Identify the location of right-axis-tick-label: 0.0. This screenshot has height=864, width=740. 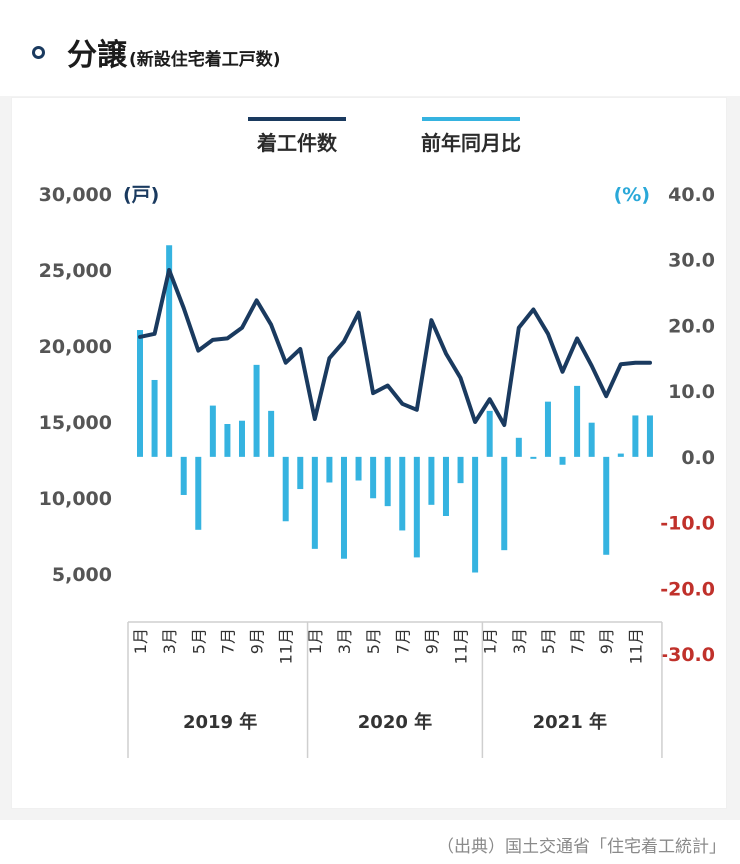
(698, 458).